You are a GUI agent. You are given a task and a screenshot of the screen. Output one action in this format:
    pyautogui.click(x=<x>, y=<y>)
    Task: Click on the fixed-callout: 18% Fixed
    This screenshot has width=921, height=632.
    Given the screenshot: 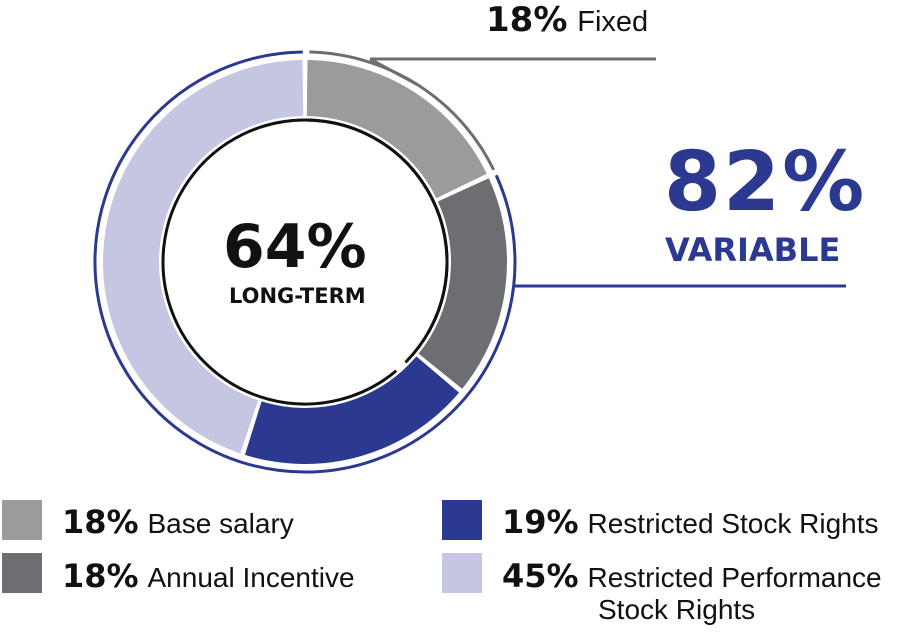 What is the action you would take?
    pyautogui.click(x=567, y=21)
    